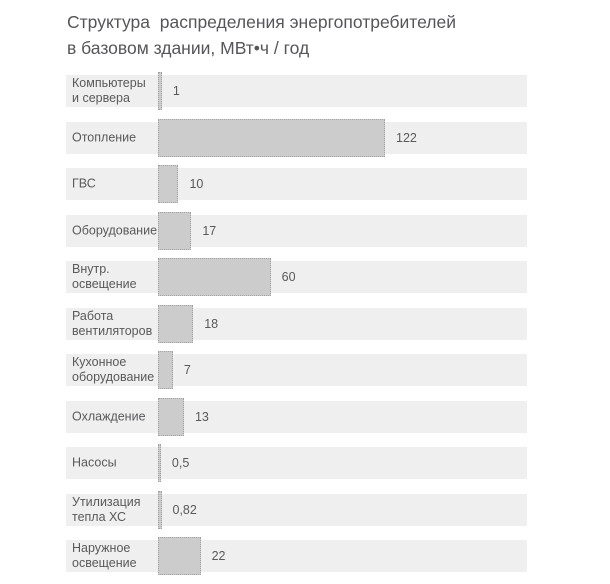  Describe the element at coordinates (84, 183) in the screenshot. I see `category-label: ГВС` at that location.